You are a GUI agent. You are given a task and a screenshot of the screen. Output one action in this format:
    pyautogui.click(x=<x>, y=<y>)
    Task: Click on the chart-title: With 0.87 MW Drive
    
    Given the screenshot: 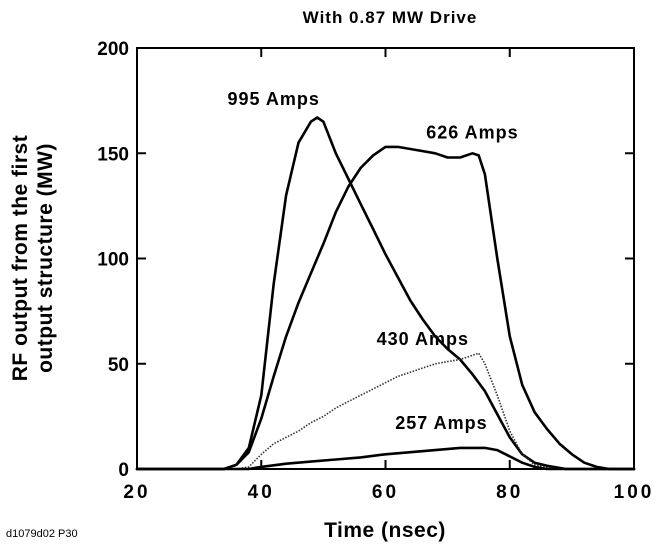 What is the action you would take?
    pyautogui.click(x=390, y=17)
    